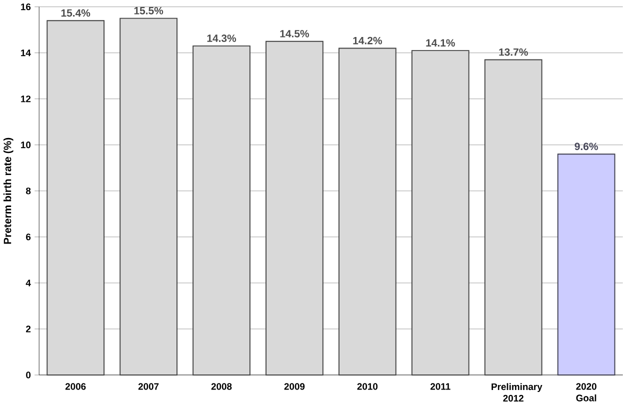 The width and height of the screenshot is (623, 405). What do you see at coordinates (295, 34) in the screenshot?
I see `data-label: 14.5%` at bounding box center [295, 34].